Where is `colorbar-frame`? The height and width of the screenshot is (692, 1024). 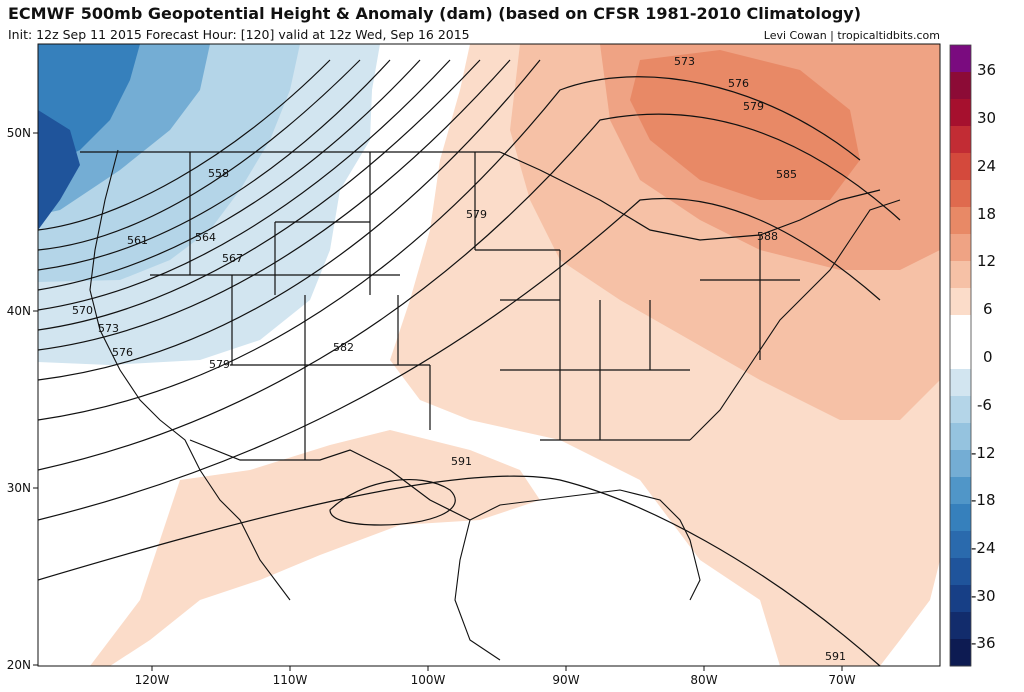 colorbar-frame is located at coordinates (960, 355).